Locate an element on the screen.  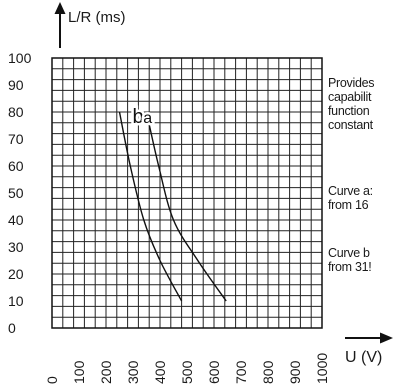
x-tick-label: 1000 is located at coordinates (322, 368).